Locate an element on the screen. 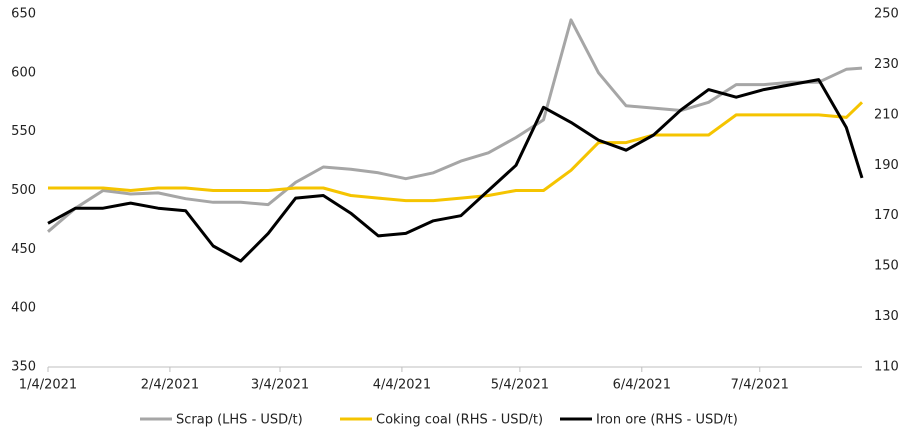 The height and width of the screenshot is (435, 902). y-tick-label: 600 is located at coordinates (23, 72).